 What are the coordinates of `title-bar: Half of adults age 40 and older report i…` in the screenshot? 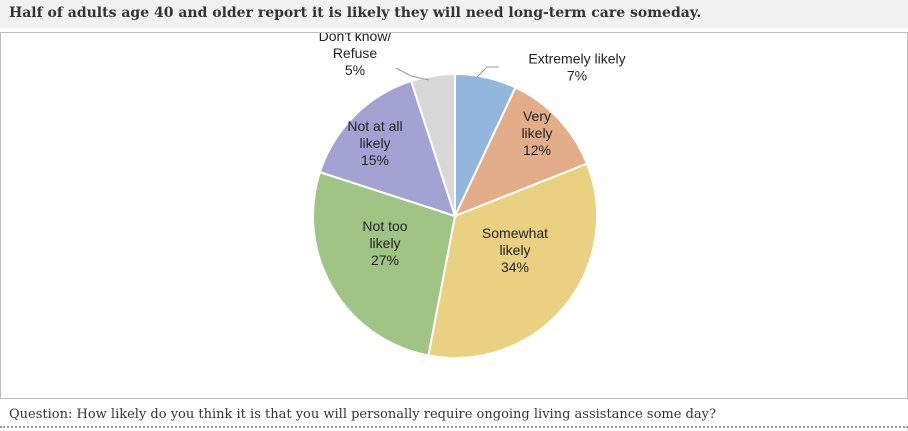 It's located at (454, 14).